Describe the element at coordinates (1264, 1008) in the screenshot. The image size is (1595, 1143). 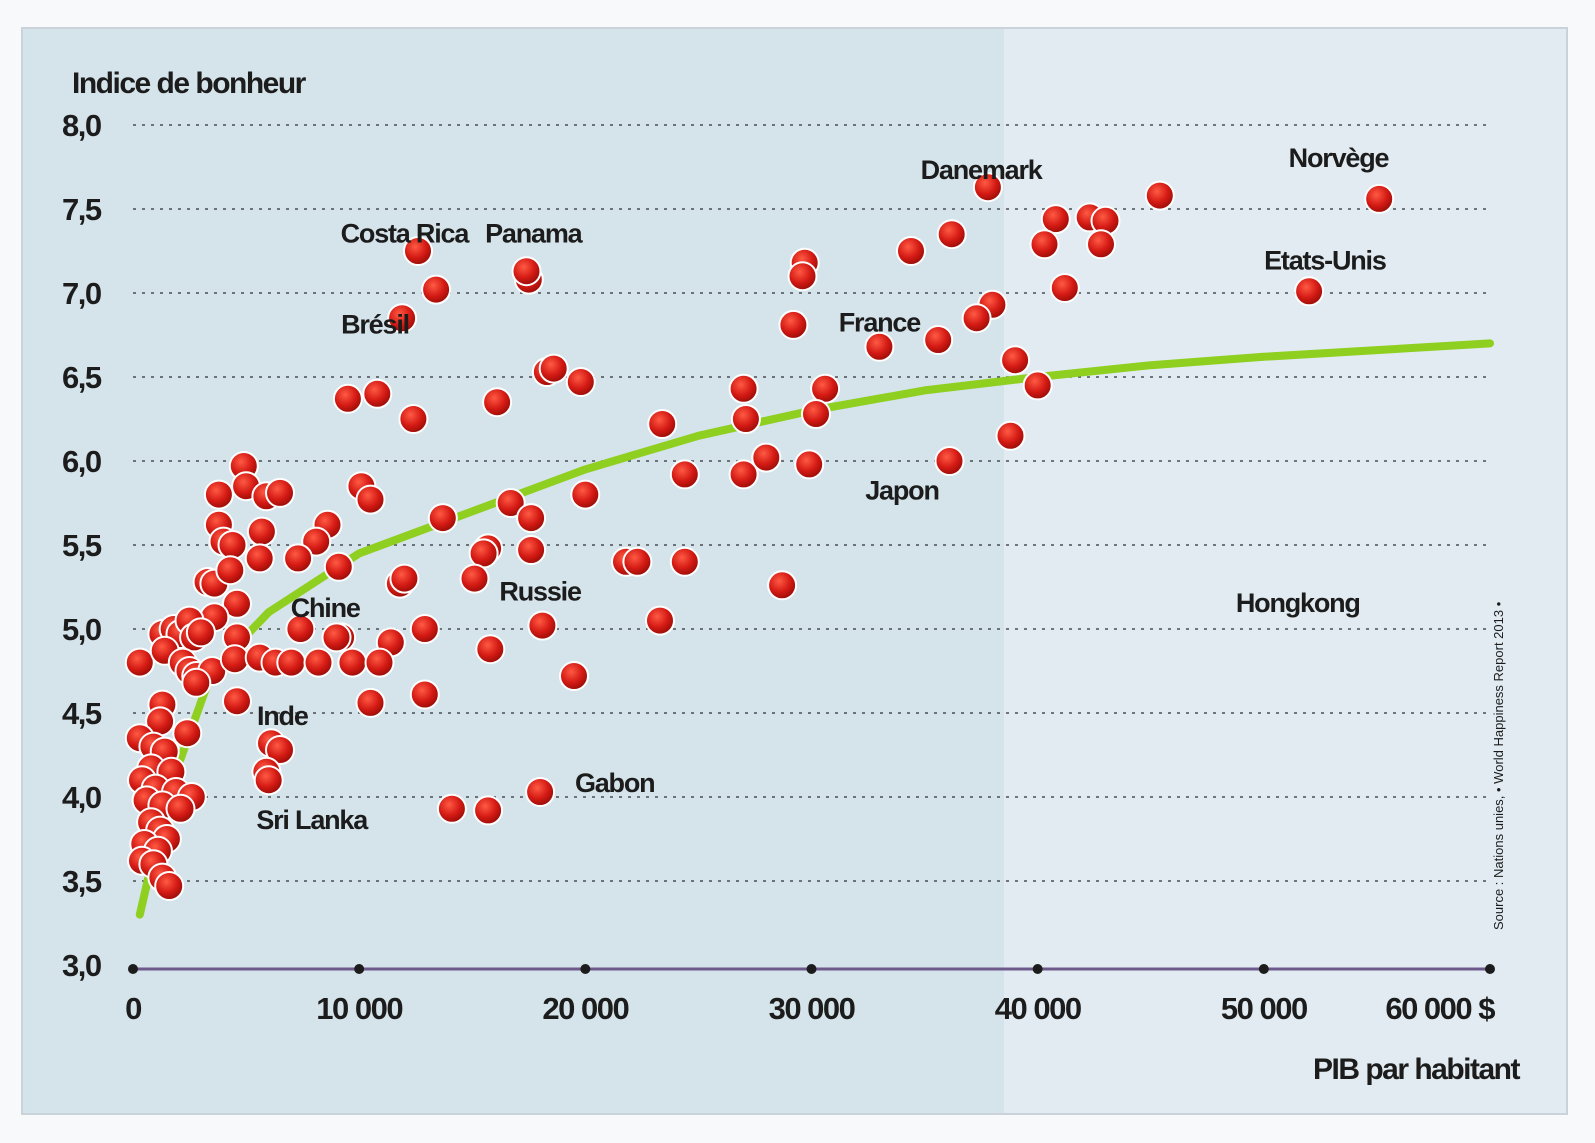
I see `x-tick-label: 50 000` at that location.